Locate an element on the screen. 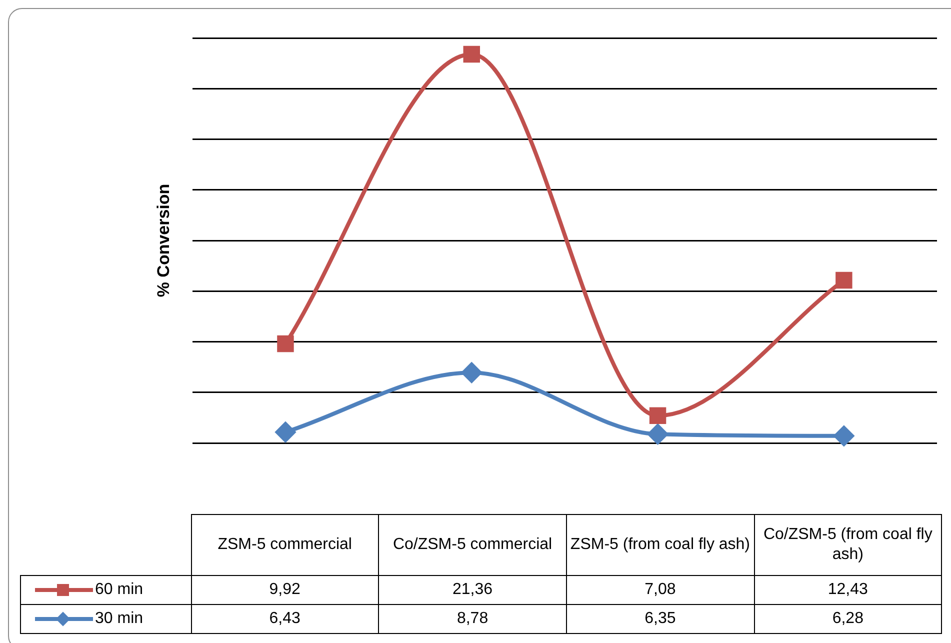  data-label: 12,43 is located at coordinates (848, 590).